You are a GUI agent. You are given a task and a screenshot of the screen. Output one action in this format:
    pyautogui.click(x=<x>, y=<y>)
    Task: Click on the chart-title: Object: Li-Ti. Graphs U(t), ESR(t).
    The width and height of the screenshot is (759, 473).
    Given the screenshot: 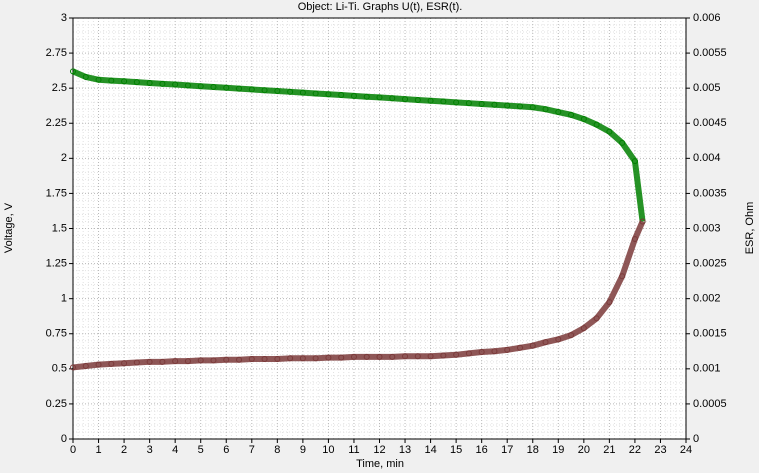 What is the action you would take?
    pyautogui.click(x=380, y=7)
    